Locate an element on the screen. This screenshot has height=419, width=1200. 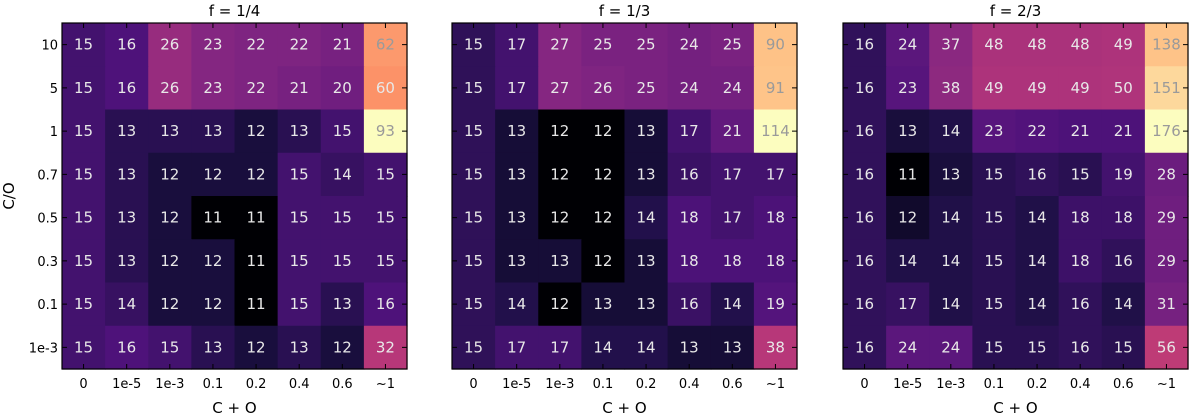
cell-value-label: 25 is located at coordinates (602, 45).